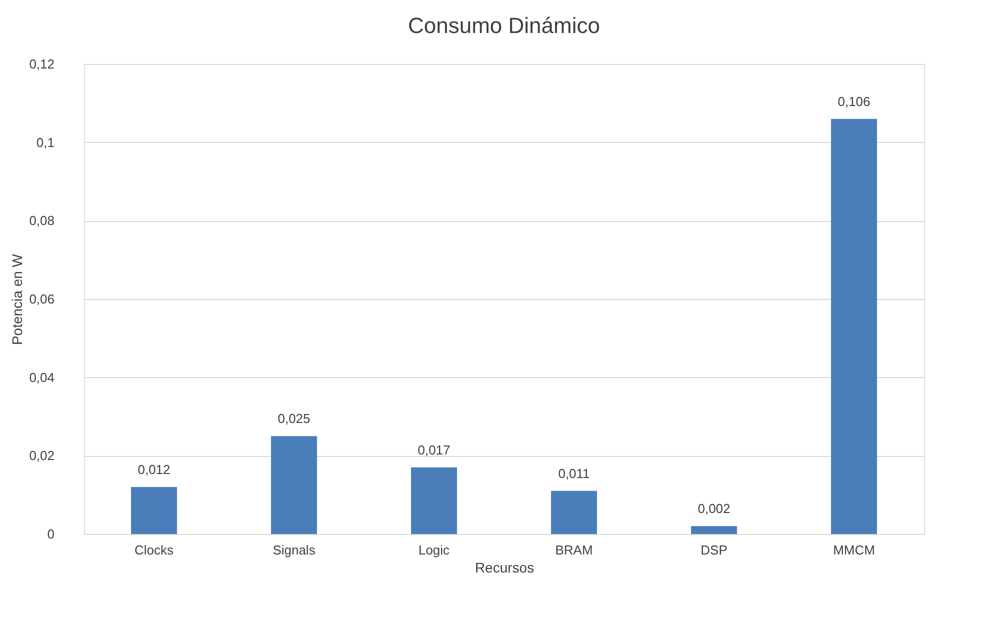 The width and height of the screenshot is (995, 625). I want to click on x-tick-label: Clocks, so click(154, 550).